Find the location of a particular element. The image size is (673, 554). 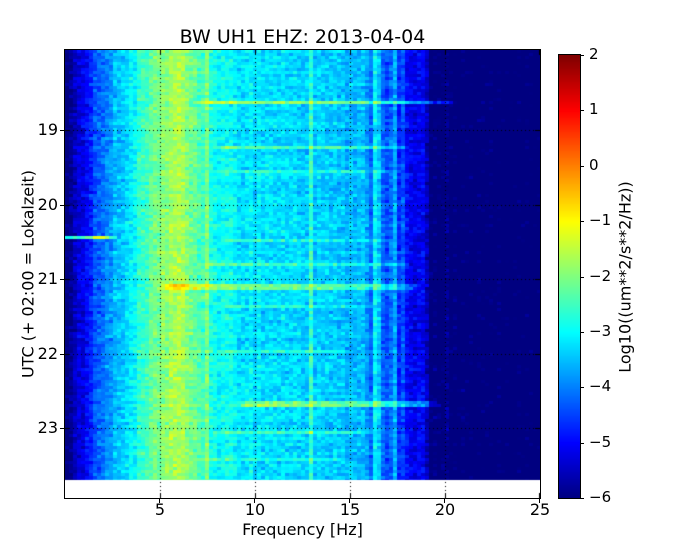

y-tick-label: 20 is located at coordinates (47, 204).